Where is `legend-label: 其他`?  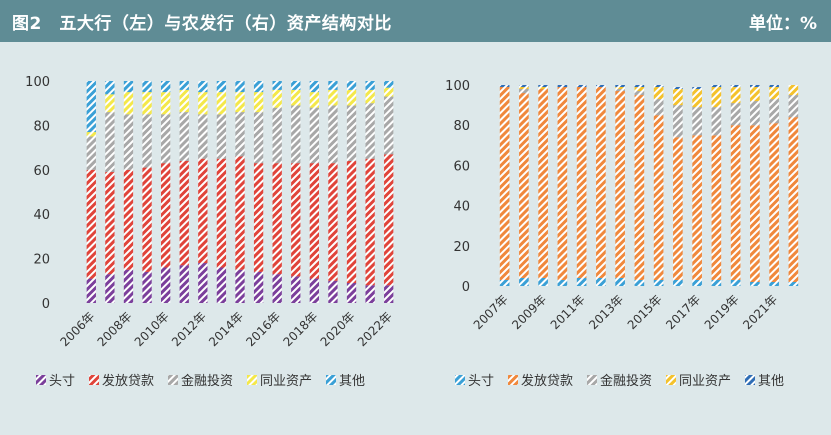
legend-label: 其他 is located at coordinates (771, 381).